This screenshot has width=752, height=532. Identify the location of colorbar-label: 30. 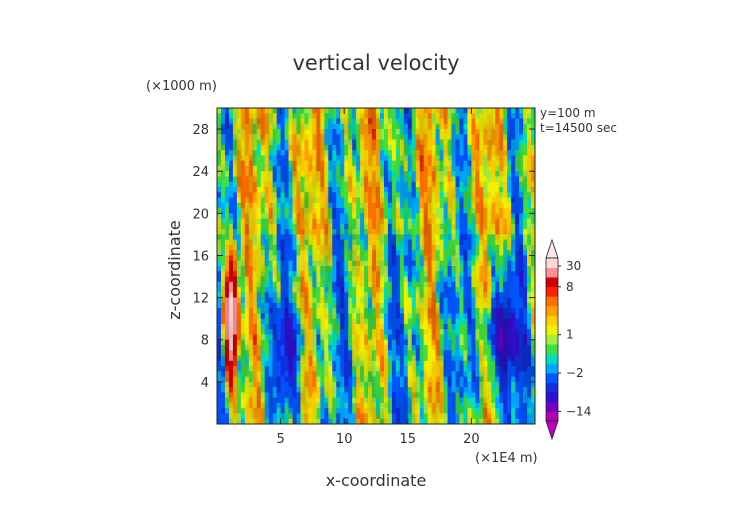
(573, 266).